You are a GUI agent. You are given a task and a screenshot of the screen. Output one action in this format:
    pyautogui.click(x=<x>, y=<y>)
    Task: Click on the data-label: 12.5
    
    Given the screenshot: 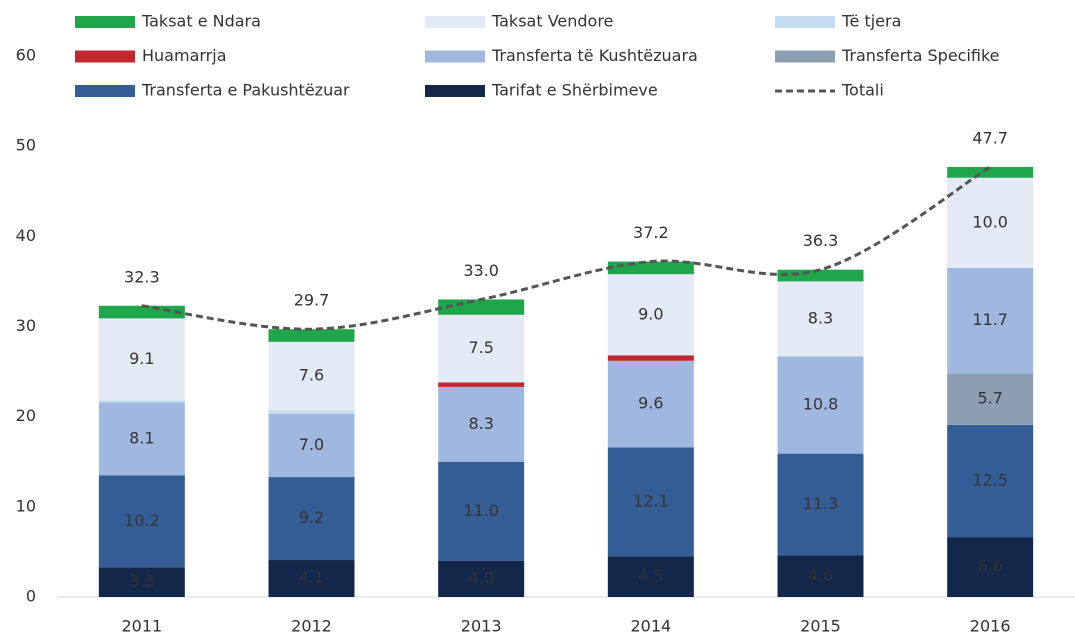 What is the action you would take?
    pyautogui.click(x=990, y=480)
    